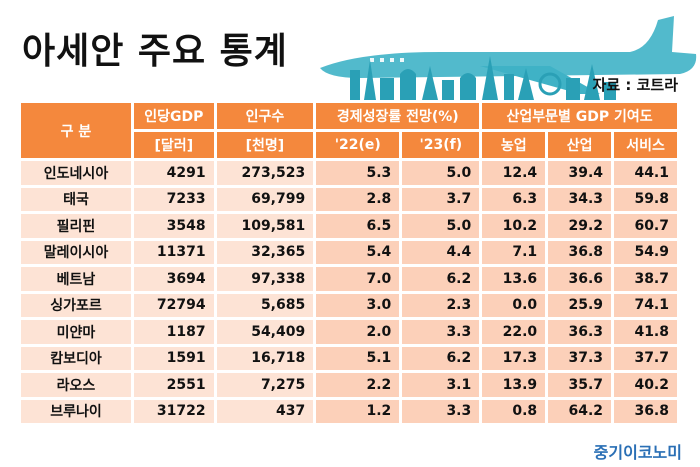 The image size is (700, 467). I want to click on header-agriculture: 농업, so click(514, 145).